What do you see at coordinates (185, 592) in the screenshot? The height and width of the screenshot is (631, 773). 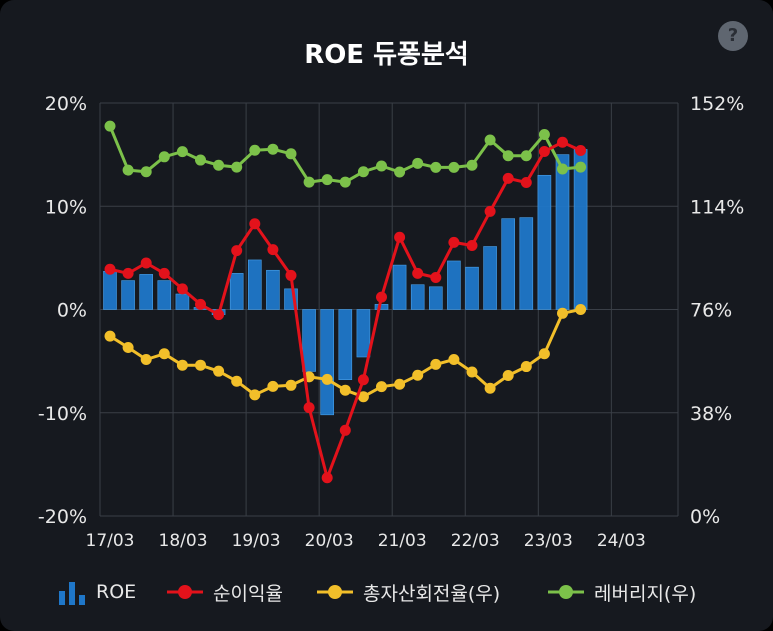 I see `red-line-marker-icon` at bounding box center [185, 592].